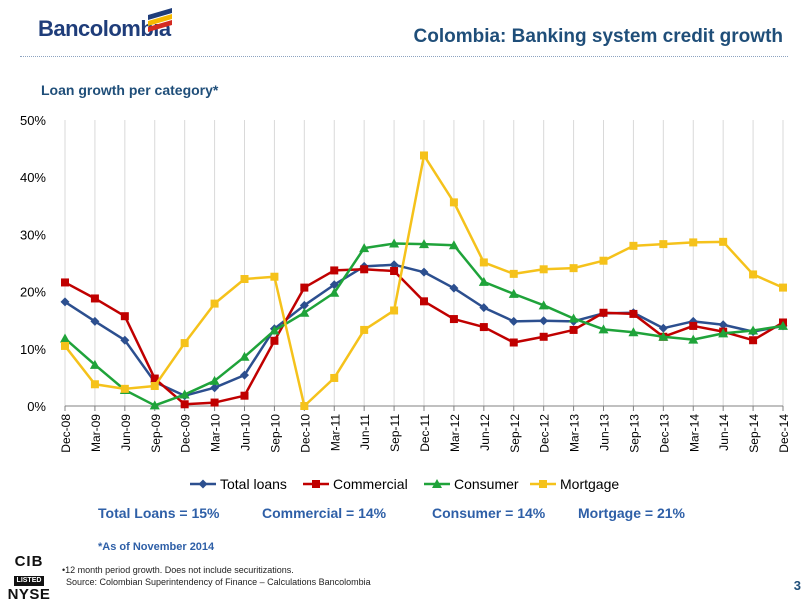  What do you see at coordinates (186, 433) in the screenshot?
I see `x-tick-label: Dec-09` at bounding box center [186, 433].